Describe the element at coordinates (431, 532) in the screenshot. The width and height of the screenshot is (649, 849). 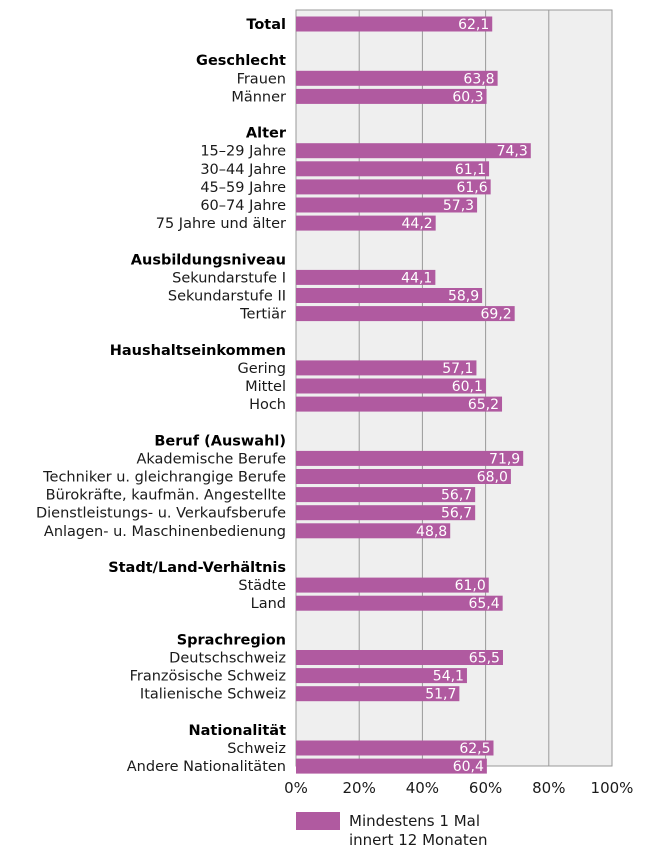
I see `bar-value-label: 48,8` at that location.